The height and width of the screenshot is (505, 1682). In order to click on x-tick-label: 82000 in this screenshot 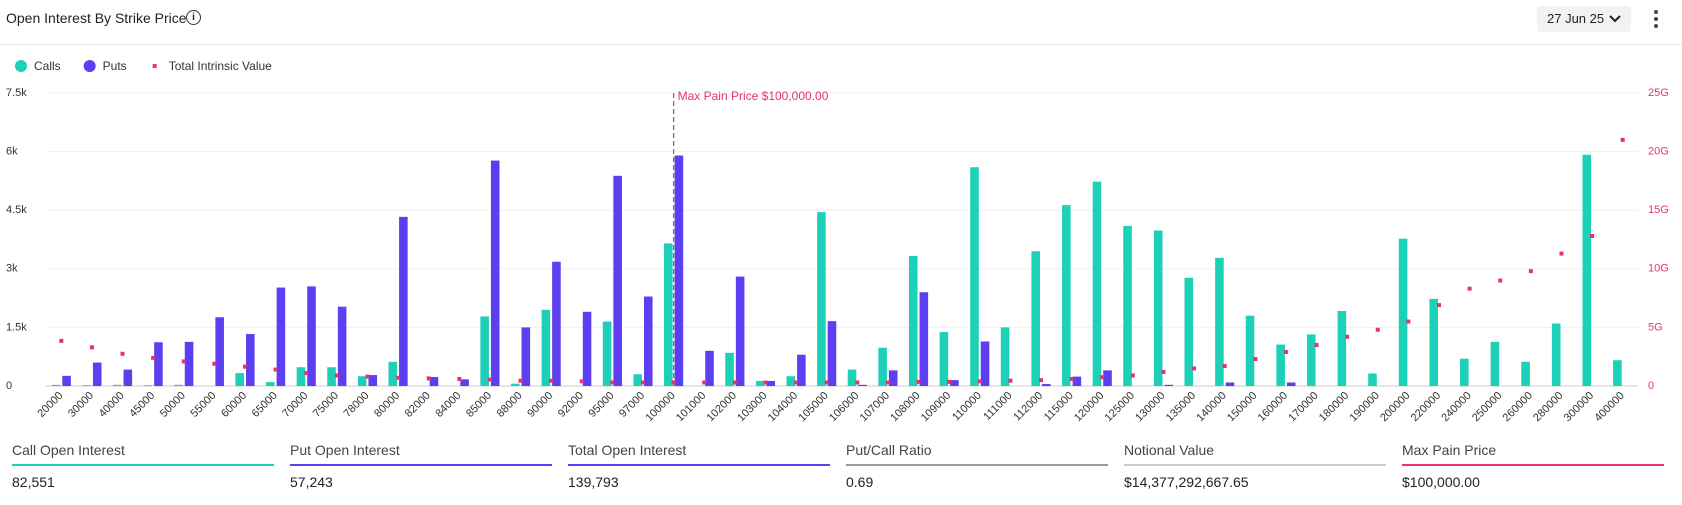, I will do `click(418, 405)`.